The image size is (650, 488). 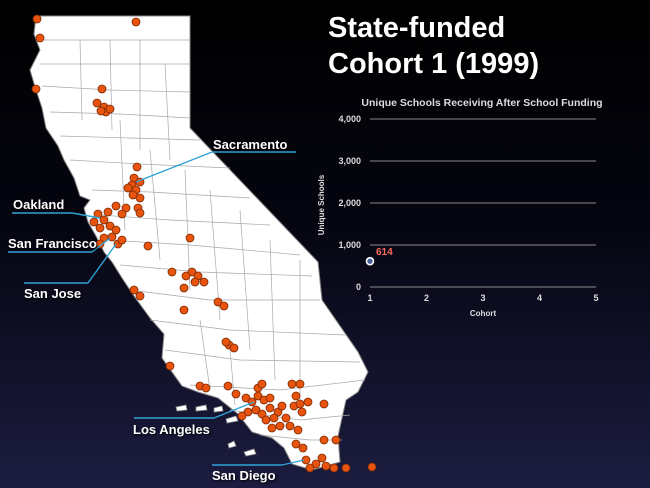 What do you see at coordinates (53, 293) in the screenshot?
I see `city-label-san-jose: San Jose` at bounding box center [53, 293].